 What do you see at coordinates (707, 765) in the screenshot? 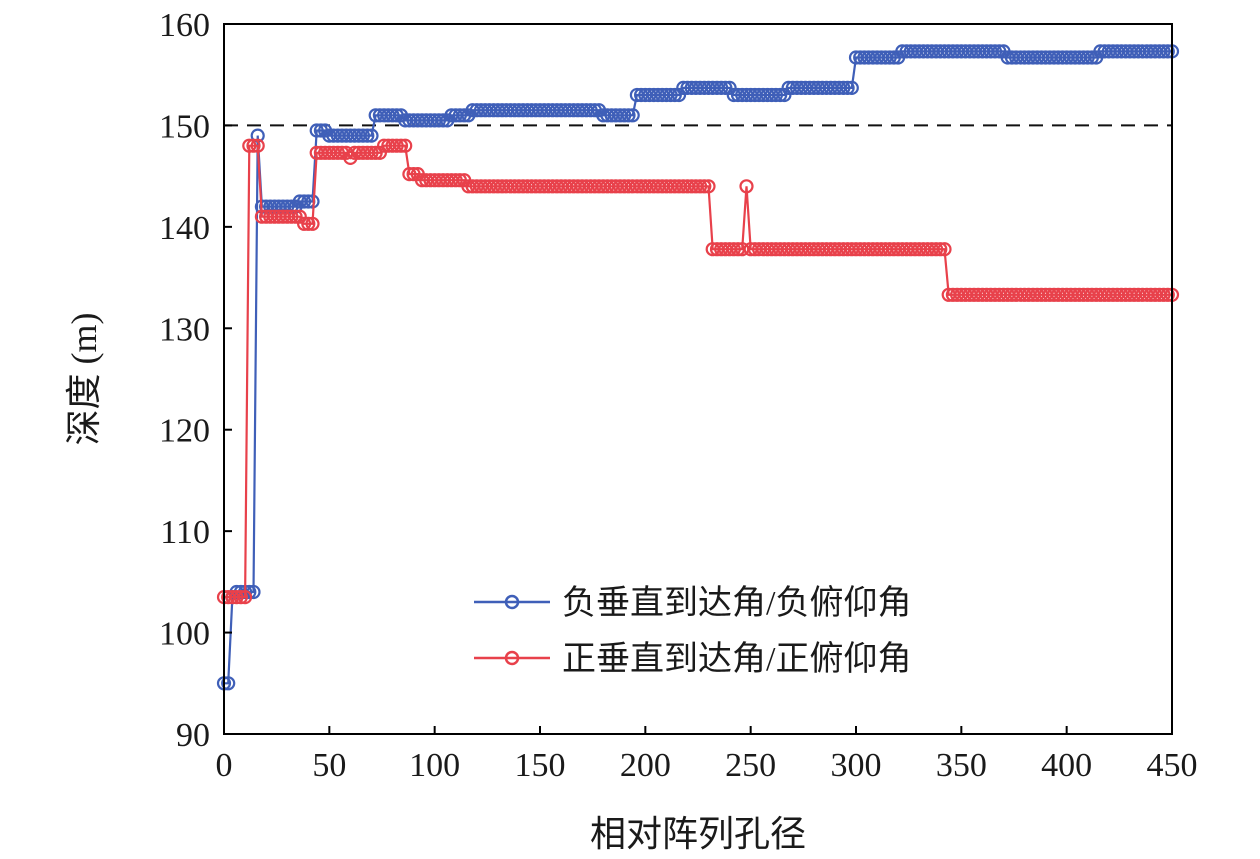
I see `x-axis-tick-labels: 0 50 100 150 200 250 300 350 400 450` at bounding box center [707, 765].